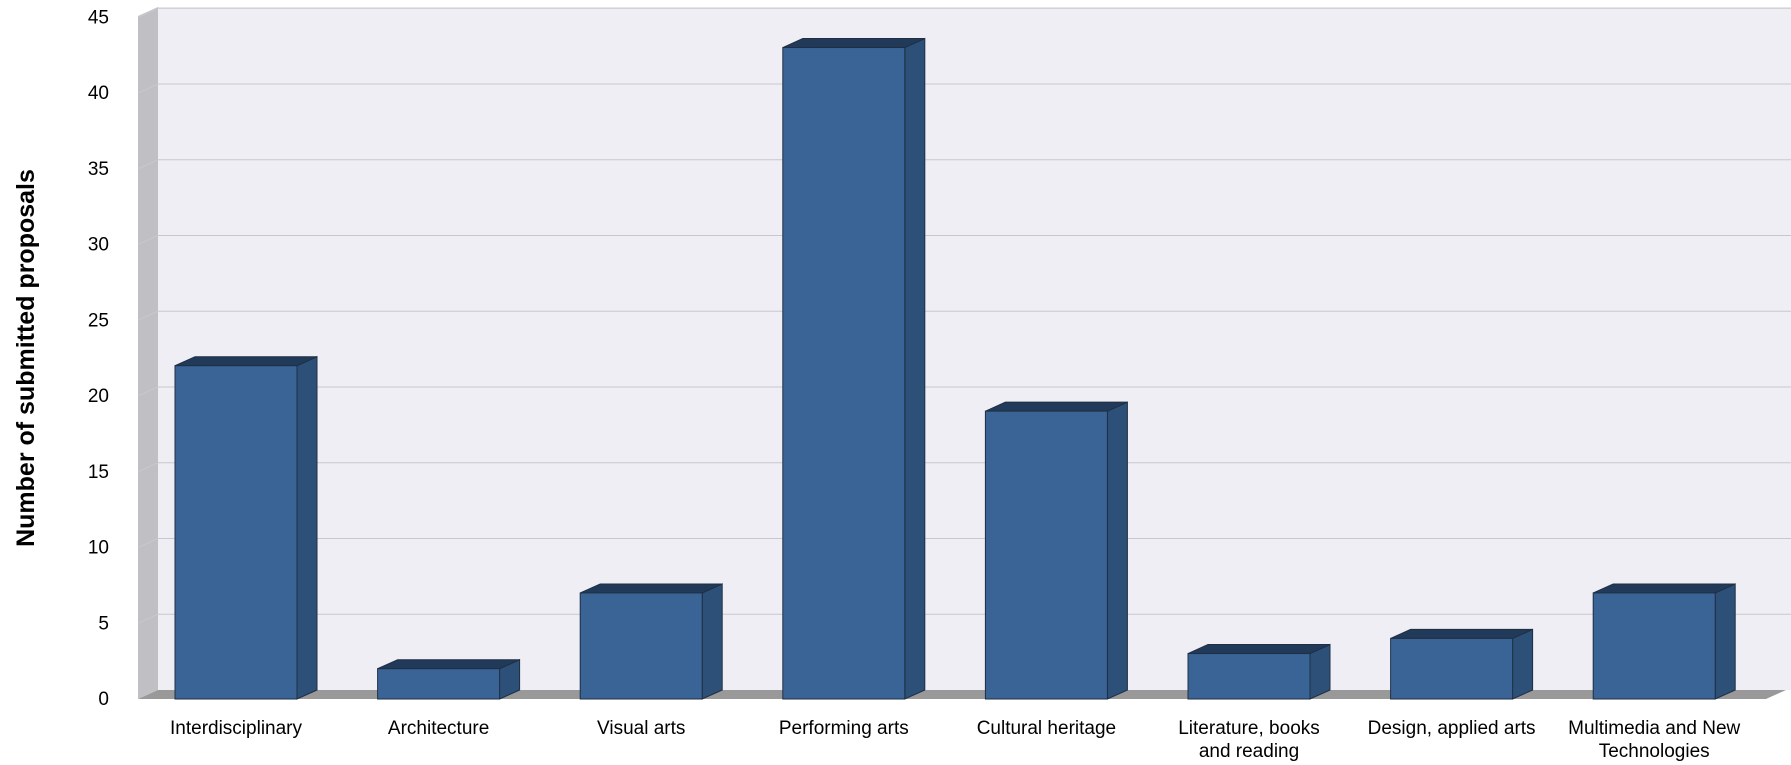  I want to click on y-tick-label: 45, so click(98, 17).